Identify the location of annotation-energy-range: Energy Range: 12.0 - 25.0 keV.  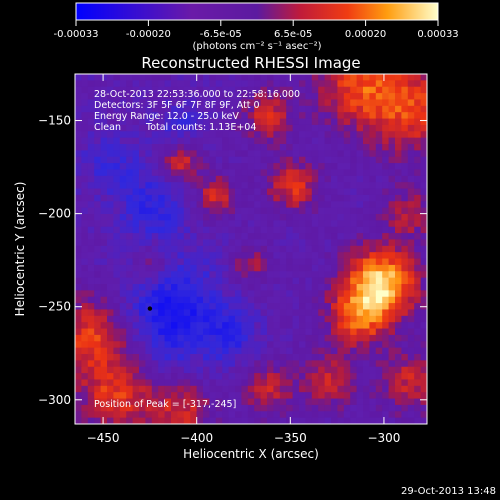
(166, 116).